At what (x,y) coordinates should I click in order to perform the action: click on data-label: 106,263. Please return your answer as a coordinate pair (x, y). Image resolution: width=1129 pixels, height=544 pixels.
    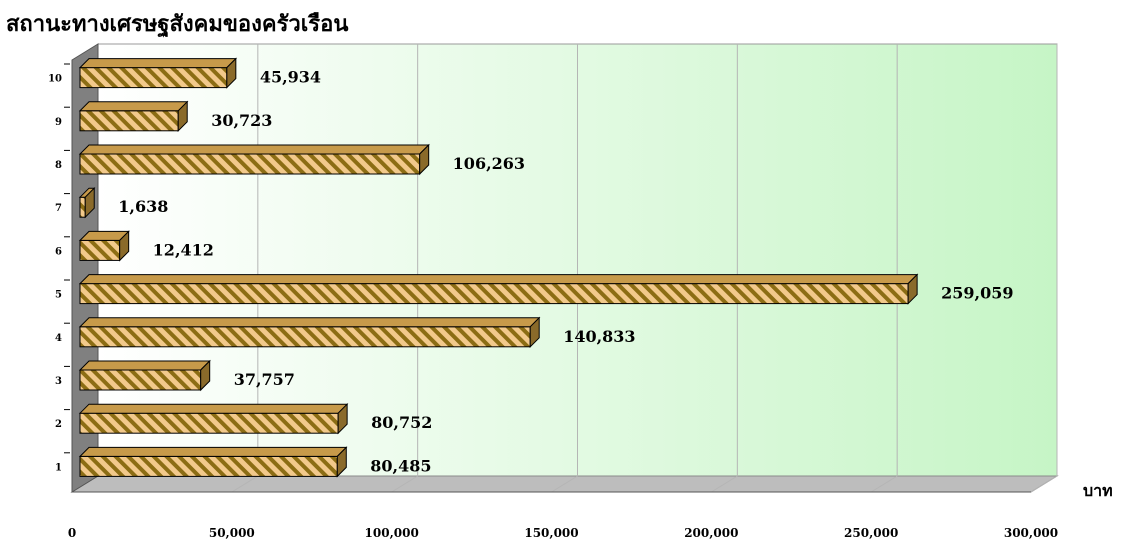
    Looking at the image, I should click on (489, 163).